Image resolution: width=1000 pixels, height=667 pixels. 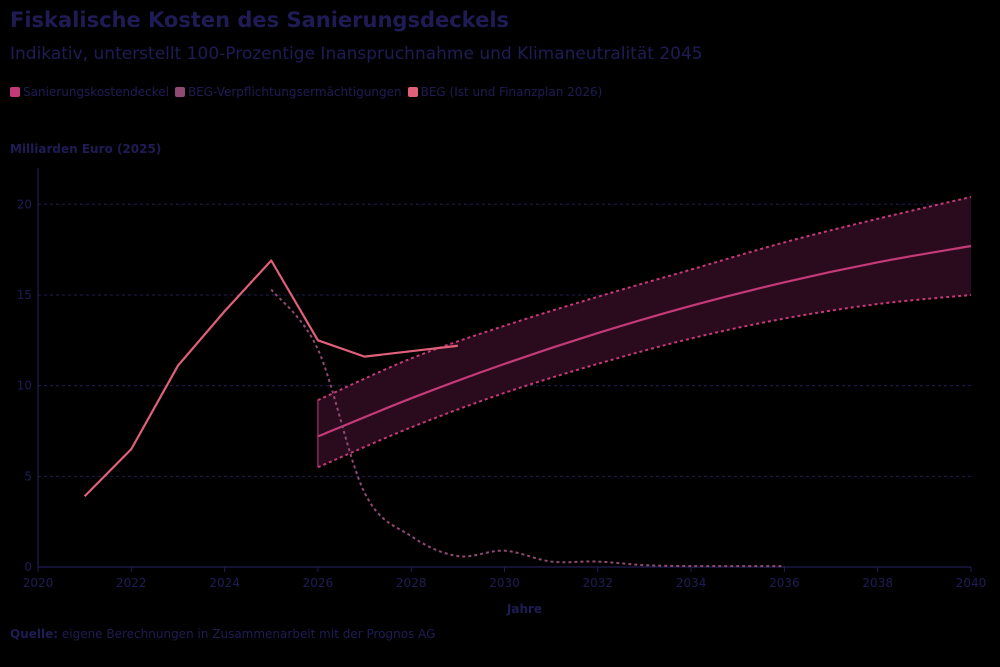 I want to click on x-tick-label-2036: 2036, so click(x=784, y=583).